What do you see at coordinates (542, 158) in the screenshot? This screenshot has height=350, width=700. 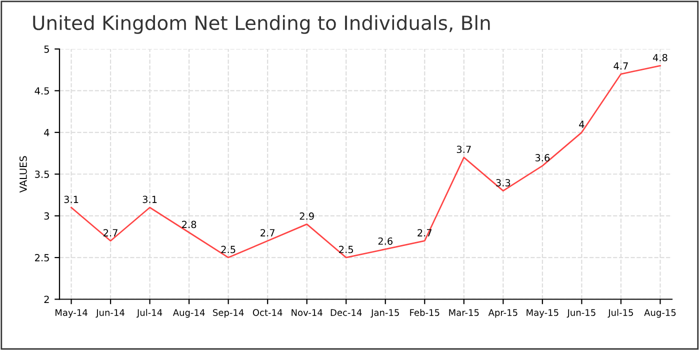 I see `data-label: 3.6` at bounding box center [542, 158].